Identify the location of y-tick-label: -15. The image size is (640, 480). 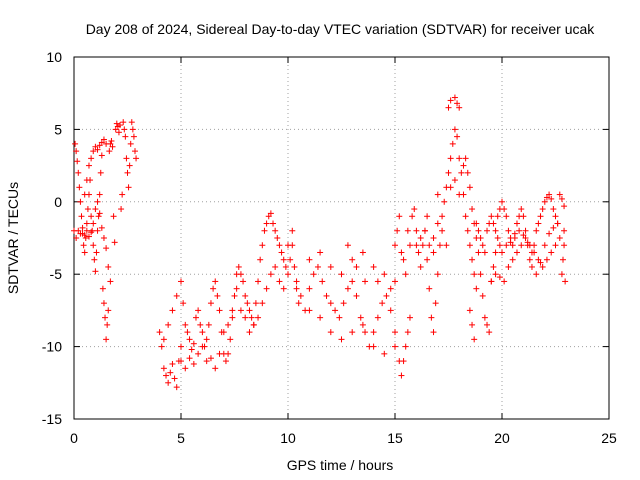
(52, 419).